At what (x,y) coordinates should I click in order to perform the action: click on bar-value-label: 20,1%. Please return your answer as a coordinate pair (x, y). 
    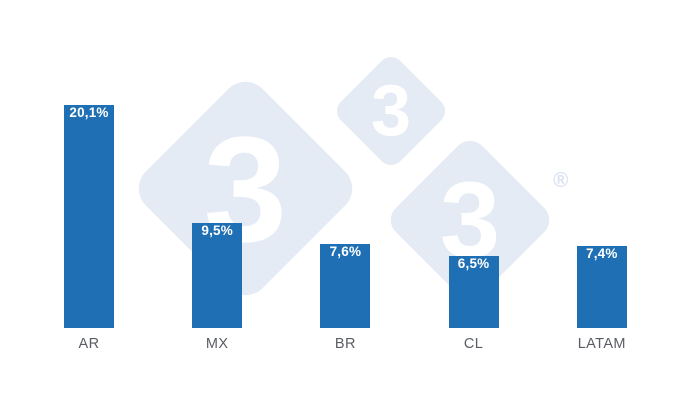
    Looking at the image, I should click on (89, 112).